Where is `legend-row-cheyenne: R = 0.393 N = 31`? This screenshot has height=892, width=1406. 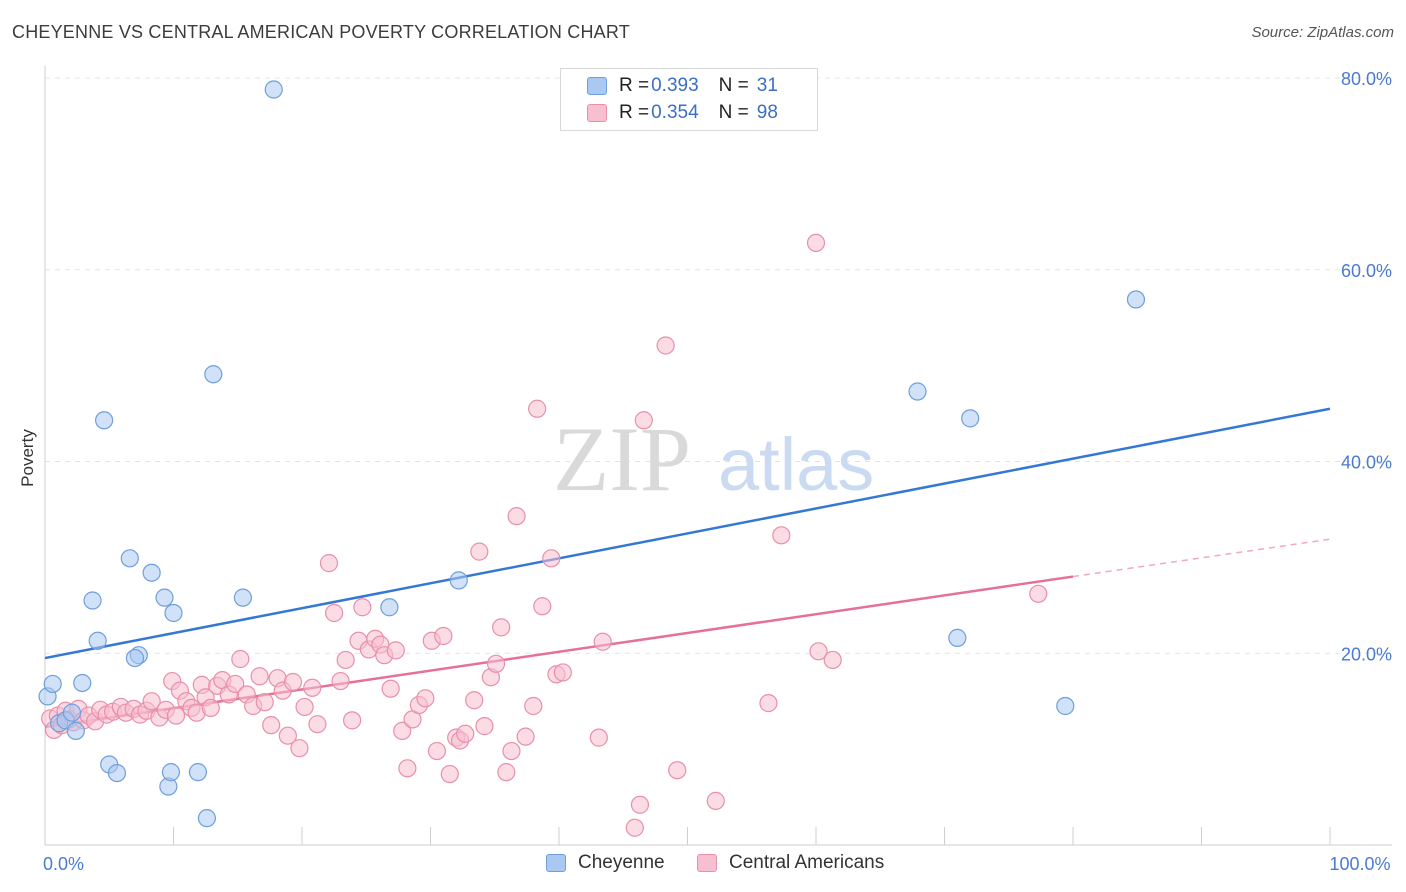
legend-row-cheyenne: R = 0.393 N = 31 is located at coordinates (682, 86).